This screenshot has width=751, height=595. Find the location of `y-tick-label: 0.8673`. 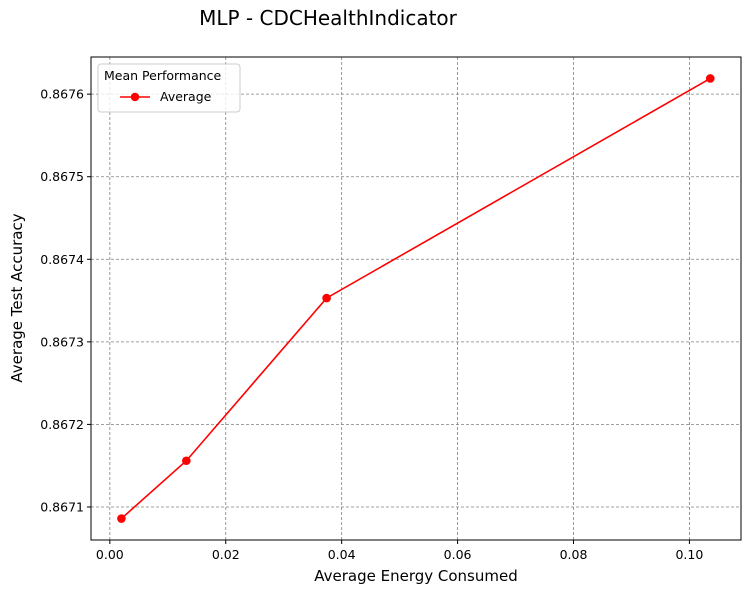

y-tick-label: 0.8673 is located at coordinates (62, 341).